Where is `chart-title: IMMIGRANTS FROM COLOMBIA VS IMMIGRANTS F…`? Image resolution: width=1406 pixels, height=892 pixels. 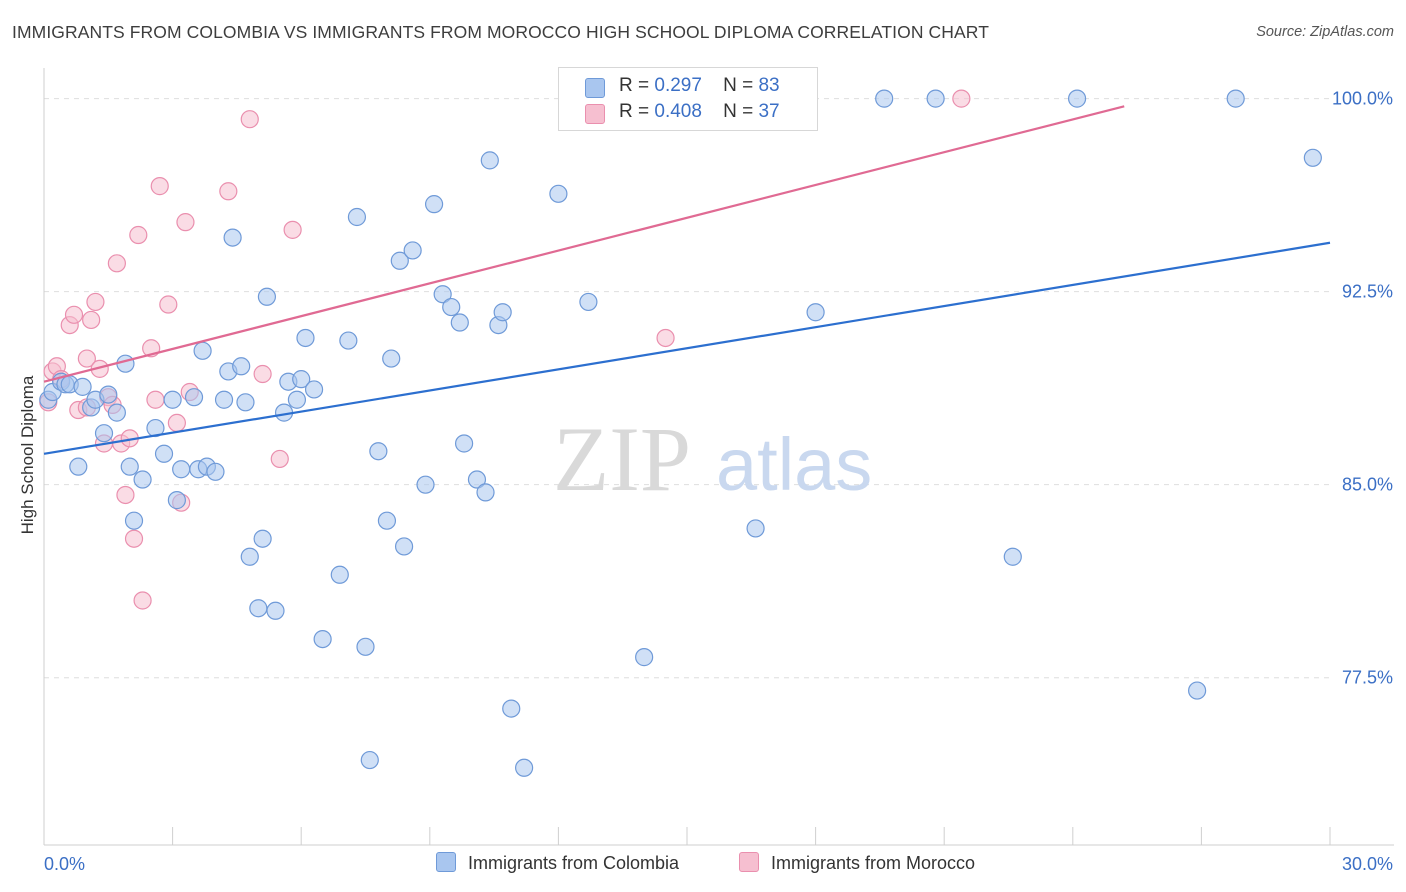
chart-title: IMMIGRANTS FROM COLOMBIA VS IMMIGRANTS F… is located at coordinates (500, 32).